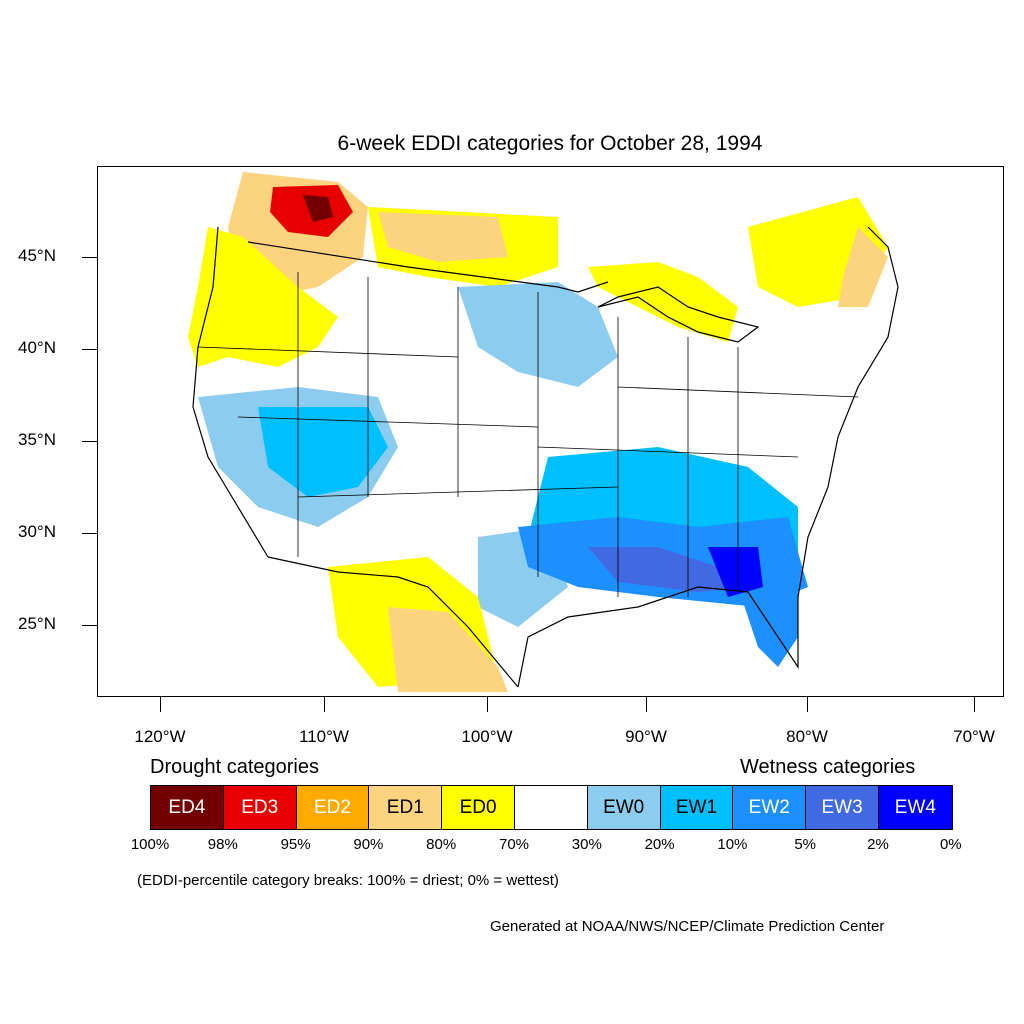  Describe the element at coordinates (187, 807) in the screenshot. I see `legend-box-ed4: ED4` at that location.